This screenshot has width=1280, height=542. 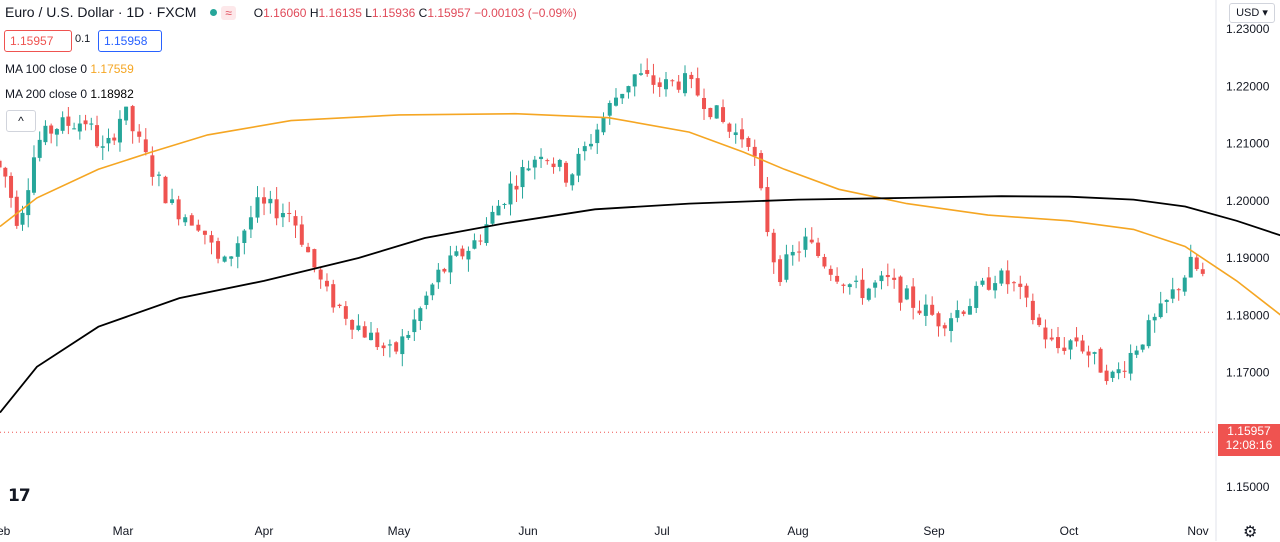 I want to click on high-value: 1.16135, so click(x=340, y=13).